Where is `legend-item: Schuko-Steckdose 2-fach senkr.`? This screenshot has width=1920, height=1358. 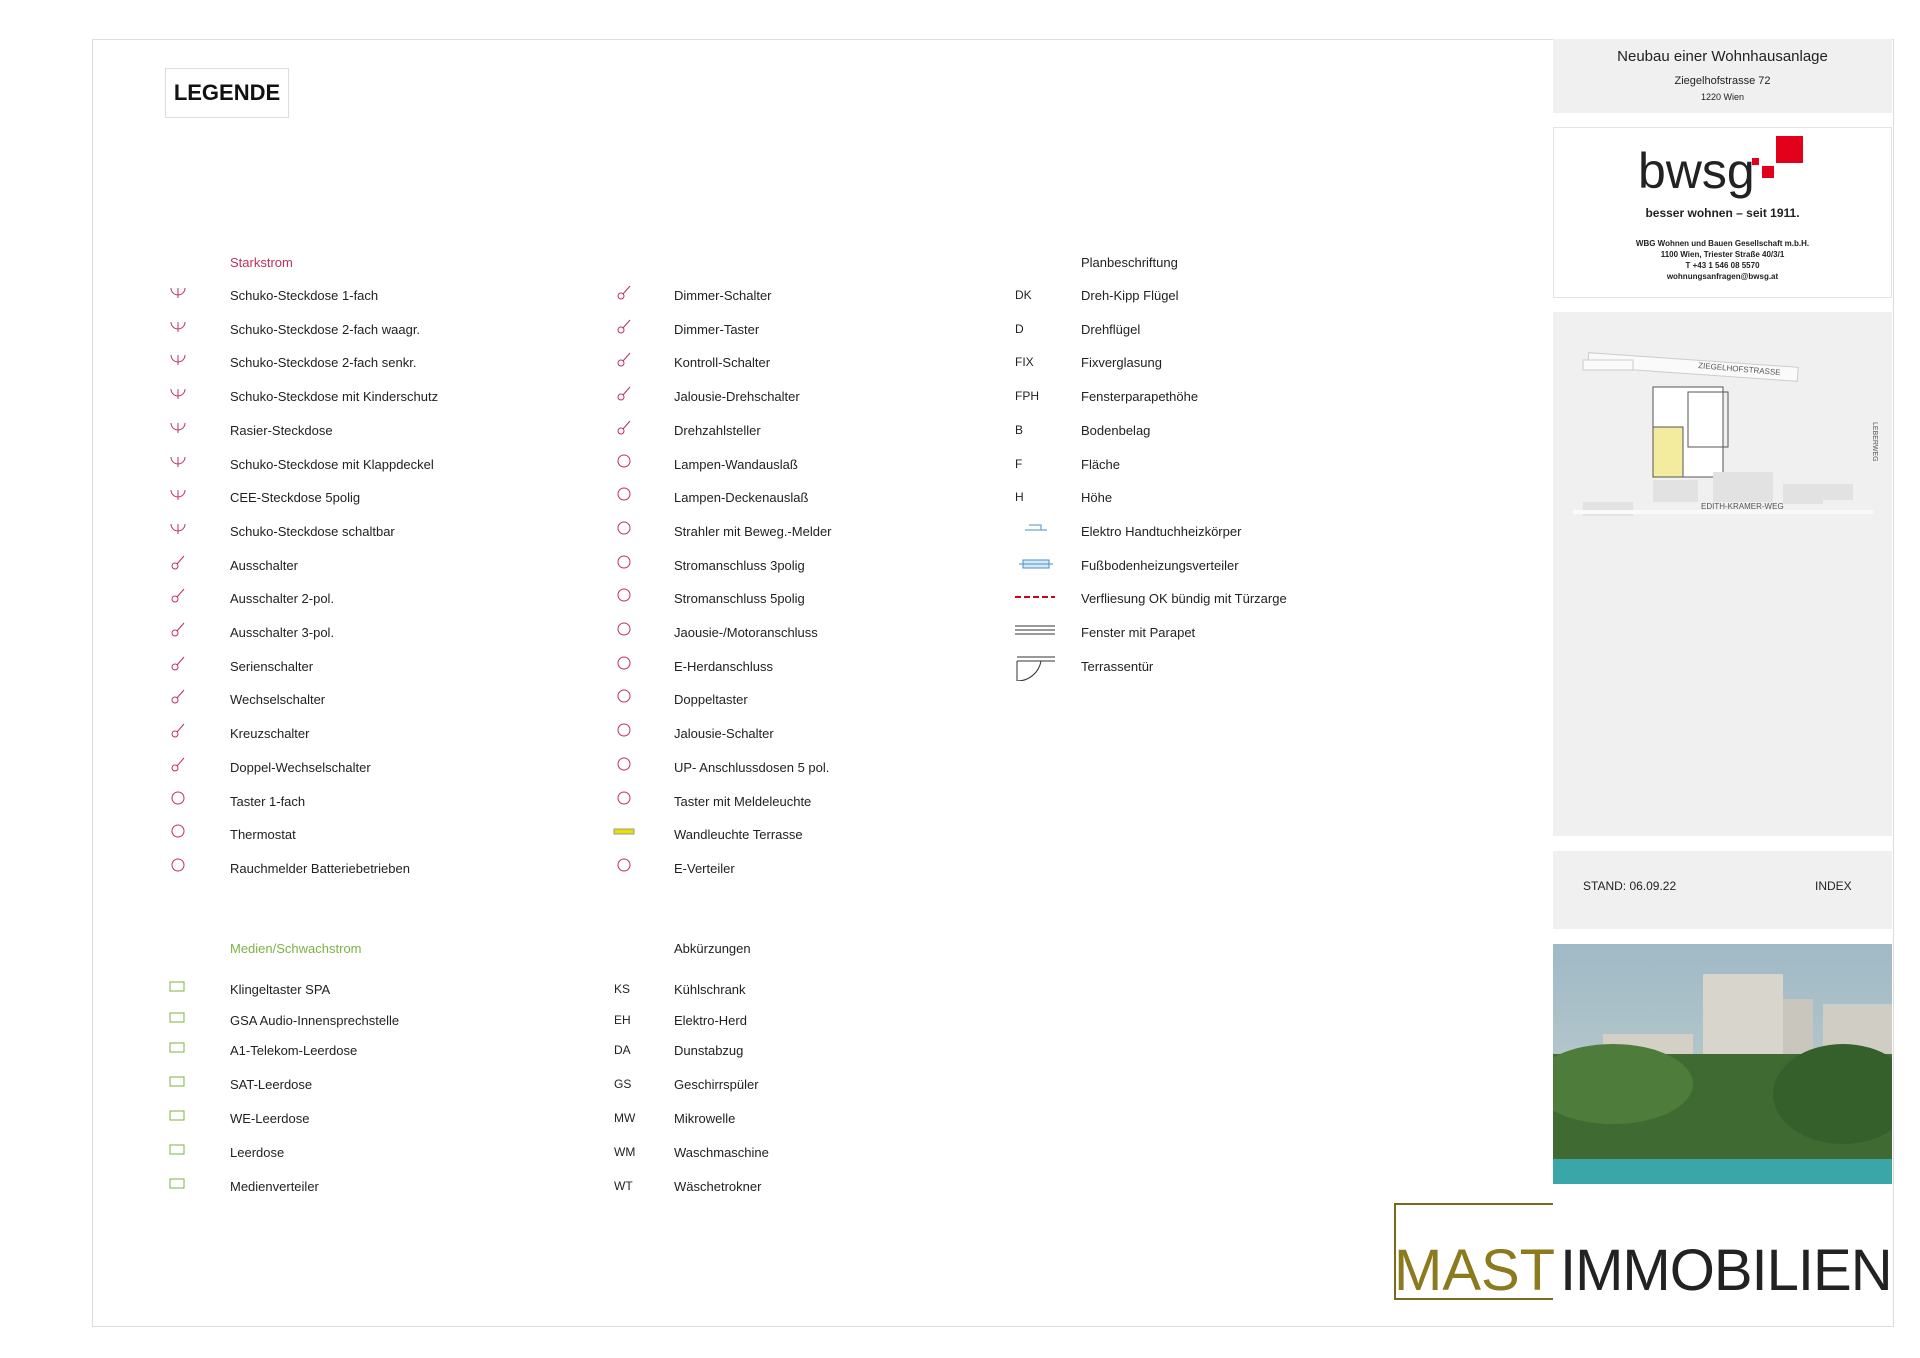
legend-item: Schuko-Steckdose 2-fach senkr. is located at coordinates (323, 363).